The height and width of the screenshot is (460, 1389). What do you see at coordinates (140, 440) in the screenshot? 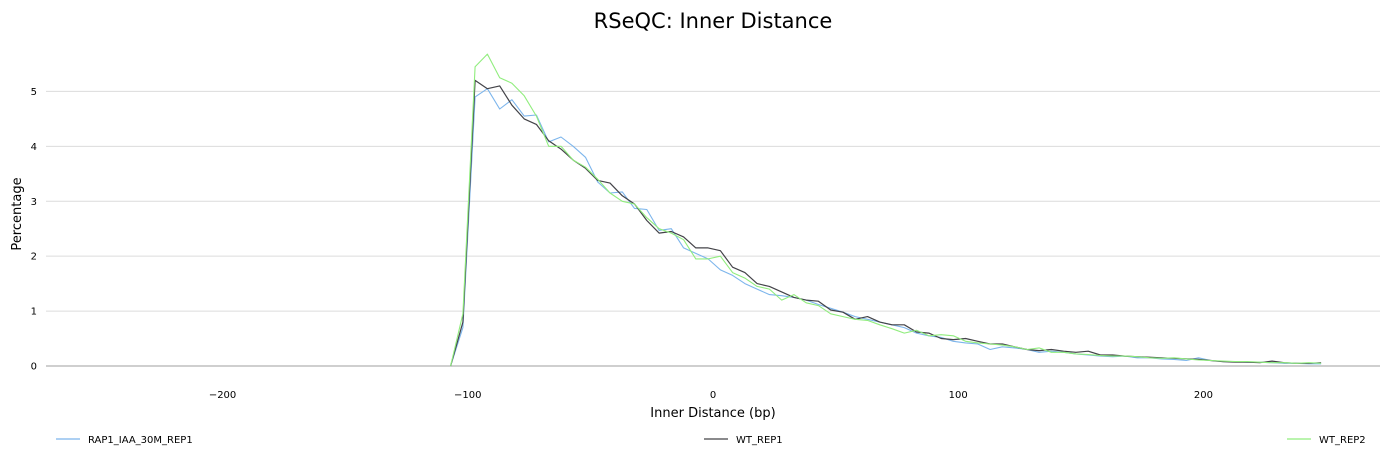
I see `legend-label: RAP1_IAA_30M_REP1` at bounding box center [140, 440].